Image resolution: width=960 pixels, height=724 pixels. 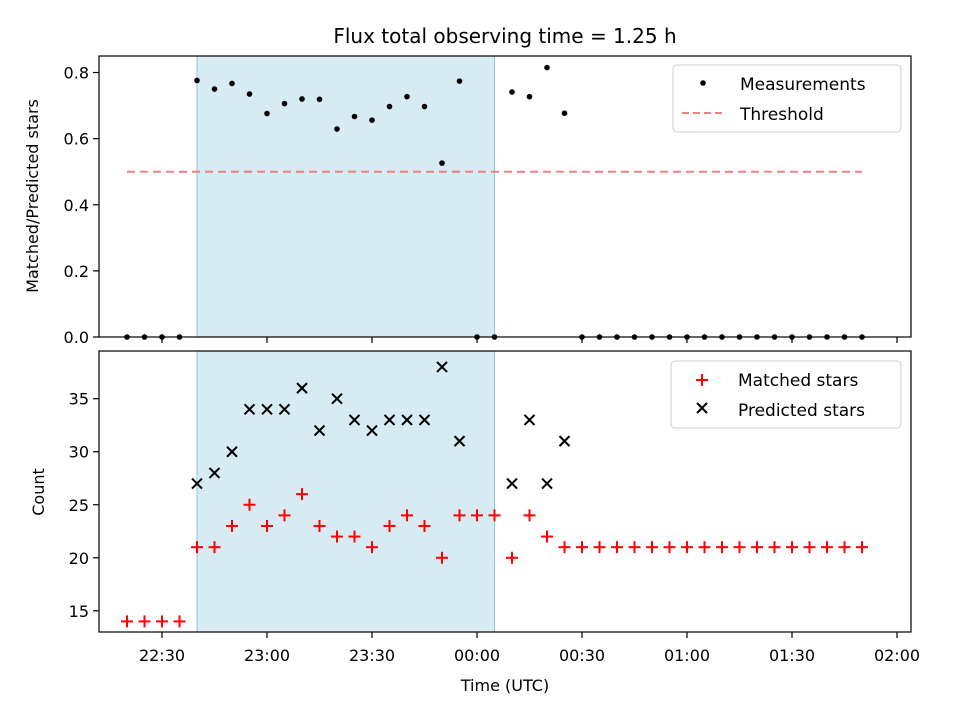 I want to click on x-tick-label: 23:30, so click(x=372, y=655).